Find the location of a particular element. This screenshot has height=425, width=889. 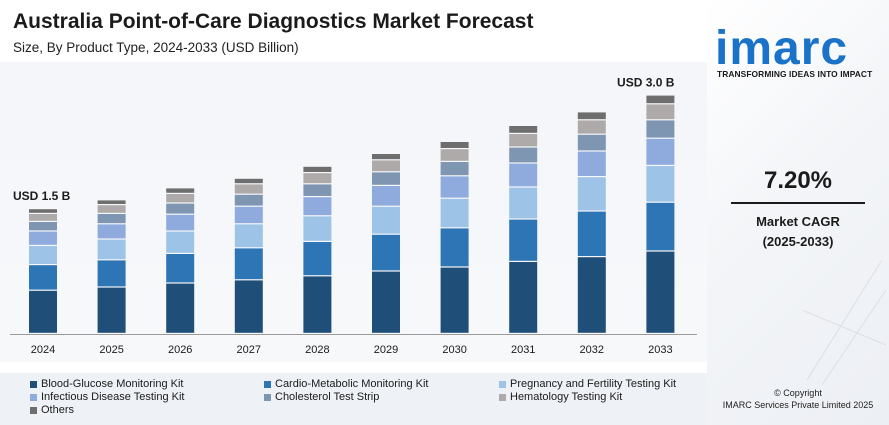

legend-item-4: Cholesterol Test Strip is located at coordinates (321, 397).